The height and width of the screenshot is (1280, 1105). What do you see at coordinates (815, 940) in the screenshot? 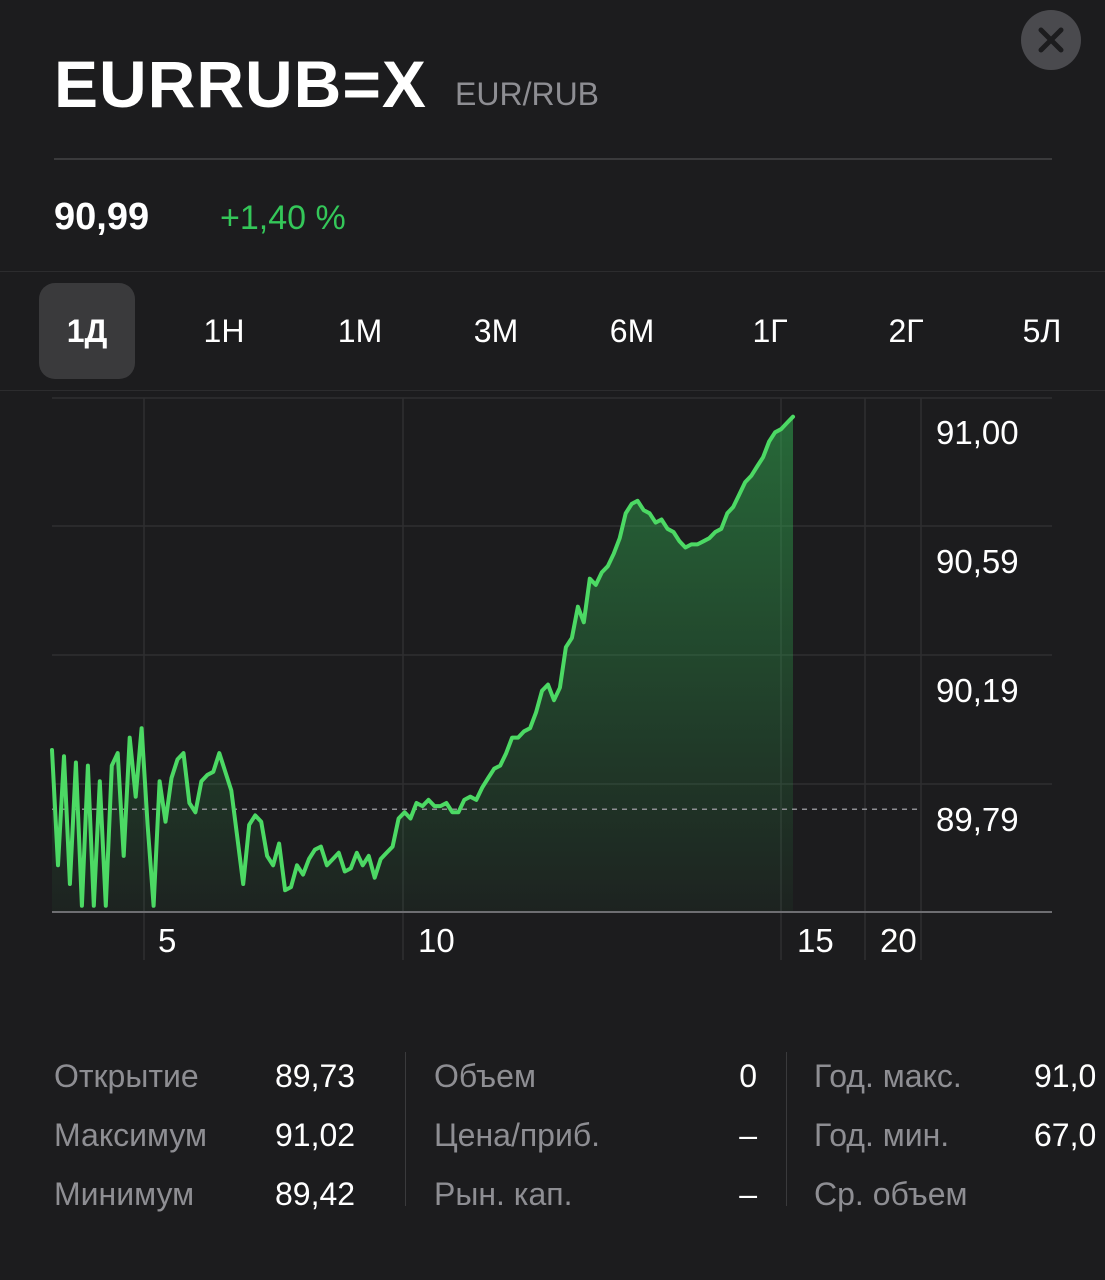
I see `x-tick-label: 15` at bounding box center [815, 940].